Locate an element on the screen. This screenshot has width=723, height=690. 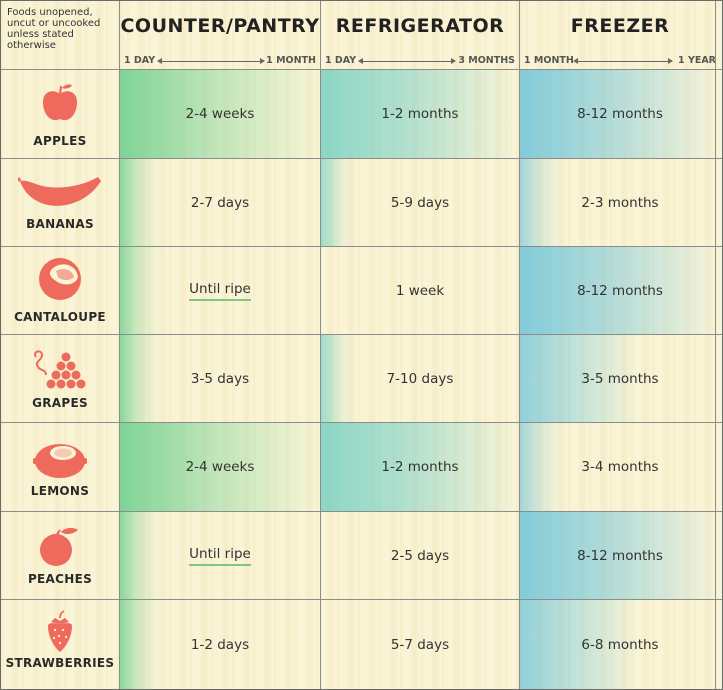
freezer-cell: 2-3 months is located at coordinates (620, 202).